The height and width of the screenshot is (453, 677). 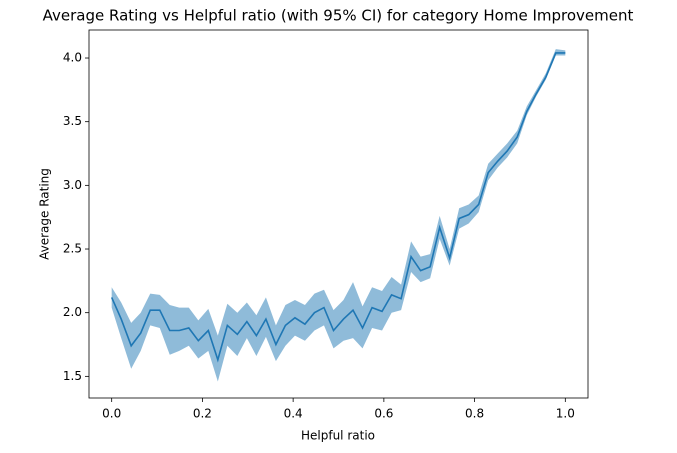 I want to click on y-tick-label: 3.0, so click(x=72, y=185).